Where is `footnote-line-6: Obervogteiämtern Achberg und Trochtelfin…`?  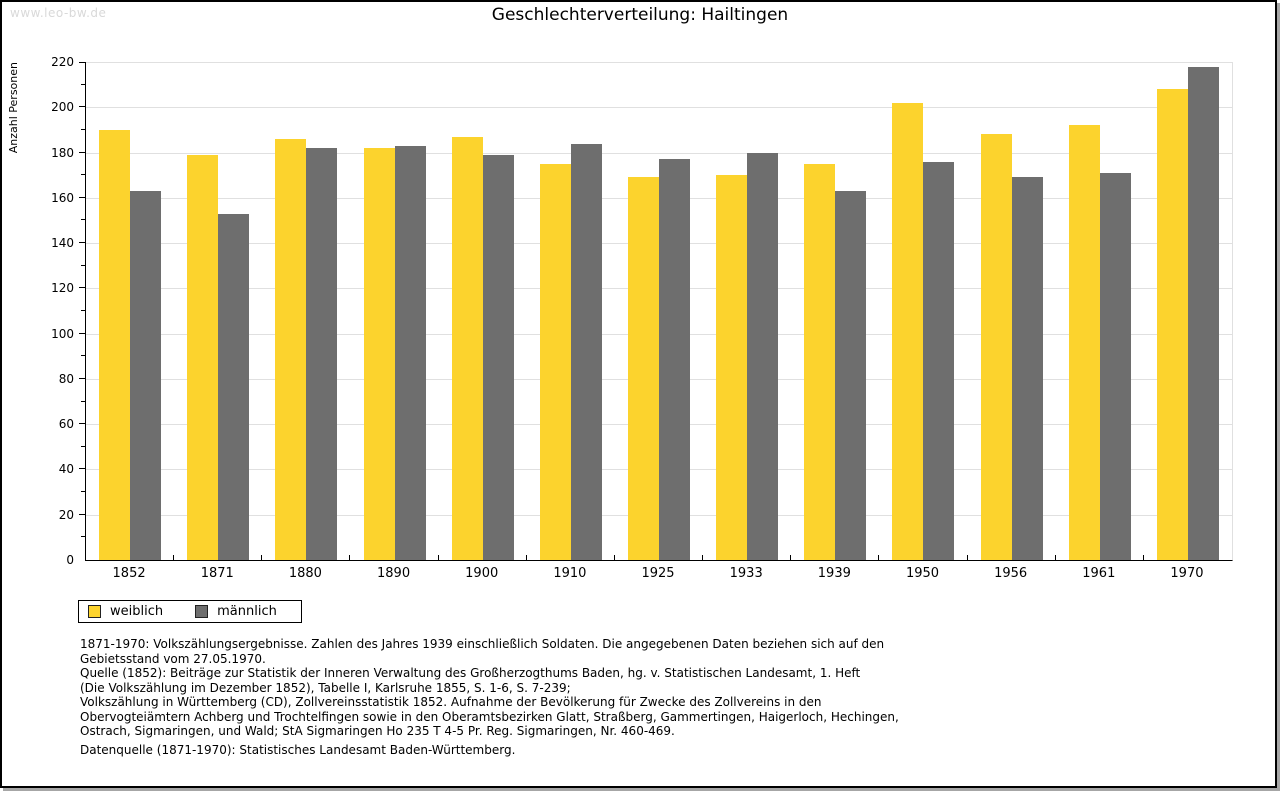 footnote-line-6: Obervogteiämtern Achberg und Trochtelfin… is located at coordinates (489, 716).